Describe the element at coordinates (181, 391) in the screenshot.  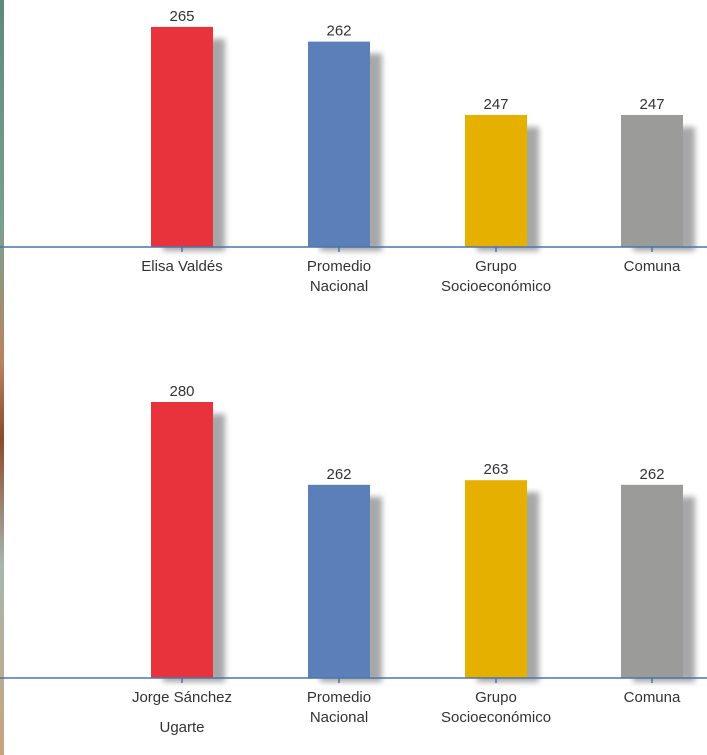
I see `data-label: 280` at that location.